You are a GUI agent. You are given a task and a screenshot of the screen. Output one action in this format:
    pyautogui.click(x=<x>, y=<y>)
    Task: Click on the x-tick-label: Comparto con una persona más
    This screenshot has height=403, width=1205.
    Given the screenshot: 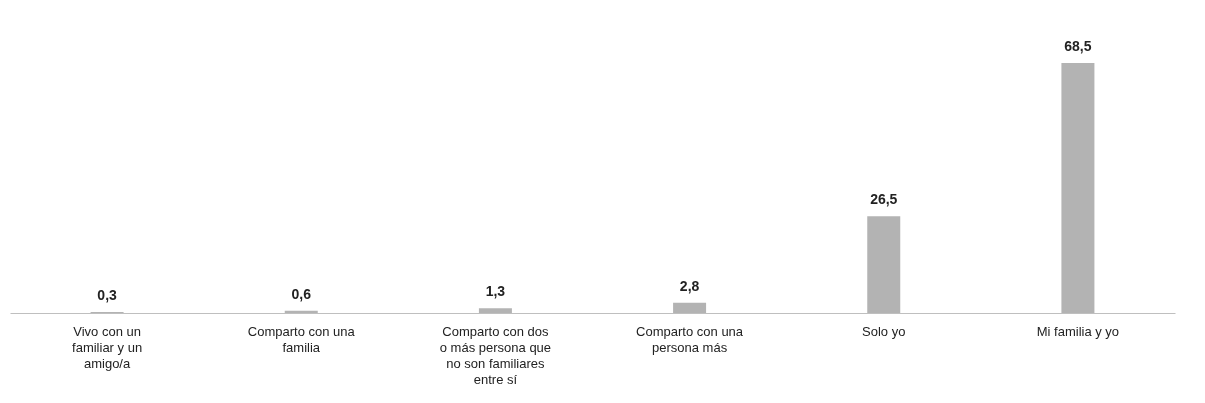 What is the action you would take?
    pyautogui.click(x=690, y=339)
    